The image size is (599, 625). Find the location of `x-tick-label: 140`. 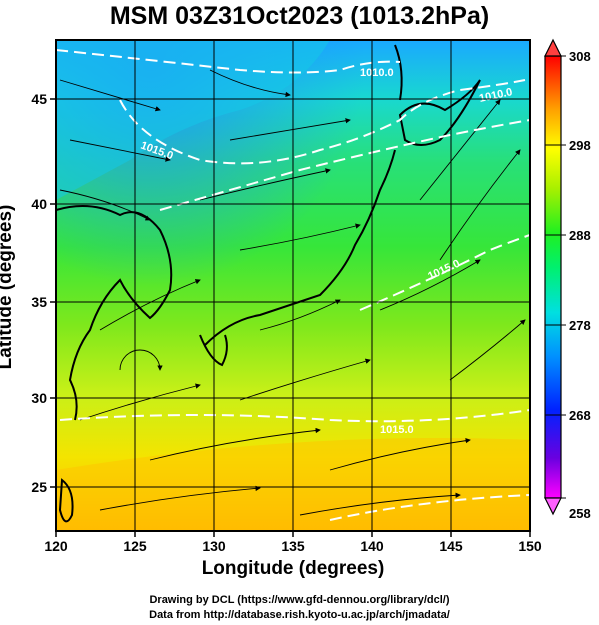

x-tick-label: 140 is located at coordinates (372, 546).